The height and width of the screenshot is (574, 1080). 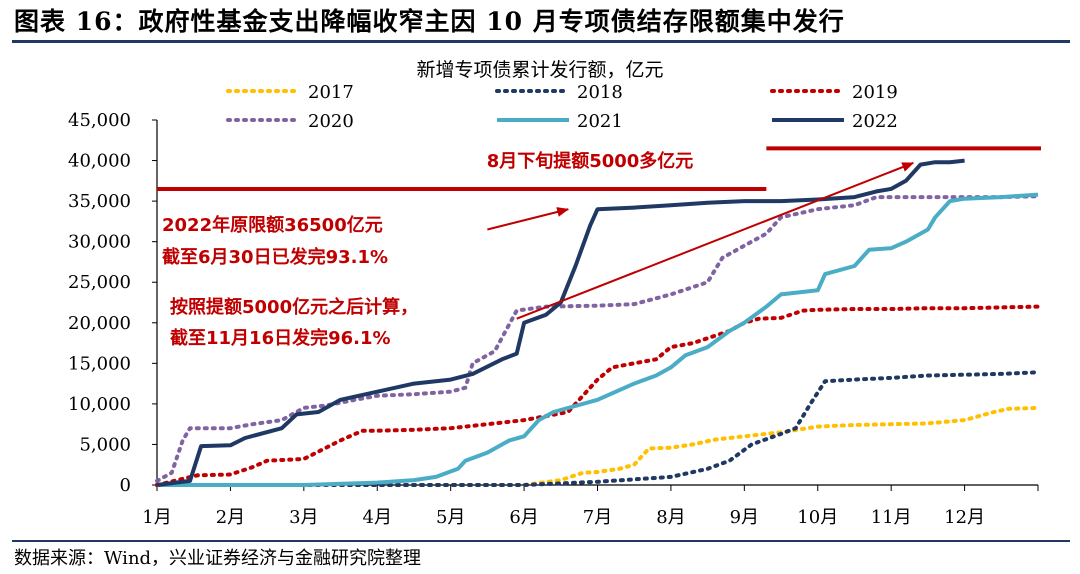 I want to click on y-tick-label: 30,000, so click(x=99, y=242).